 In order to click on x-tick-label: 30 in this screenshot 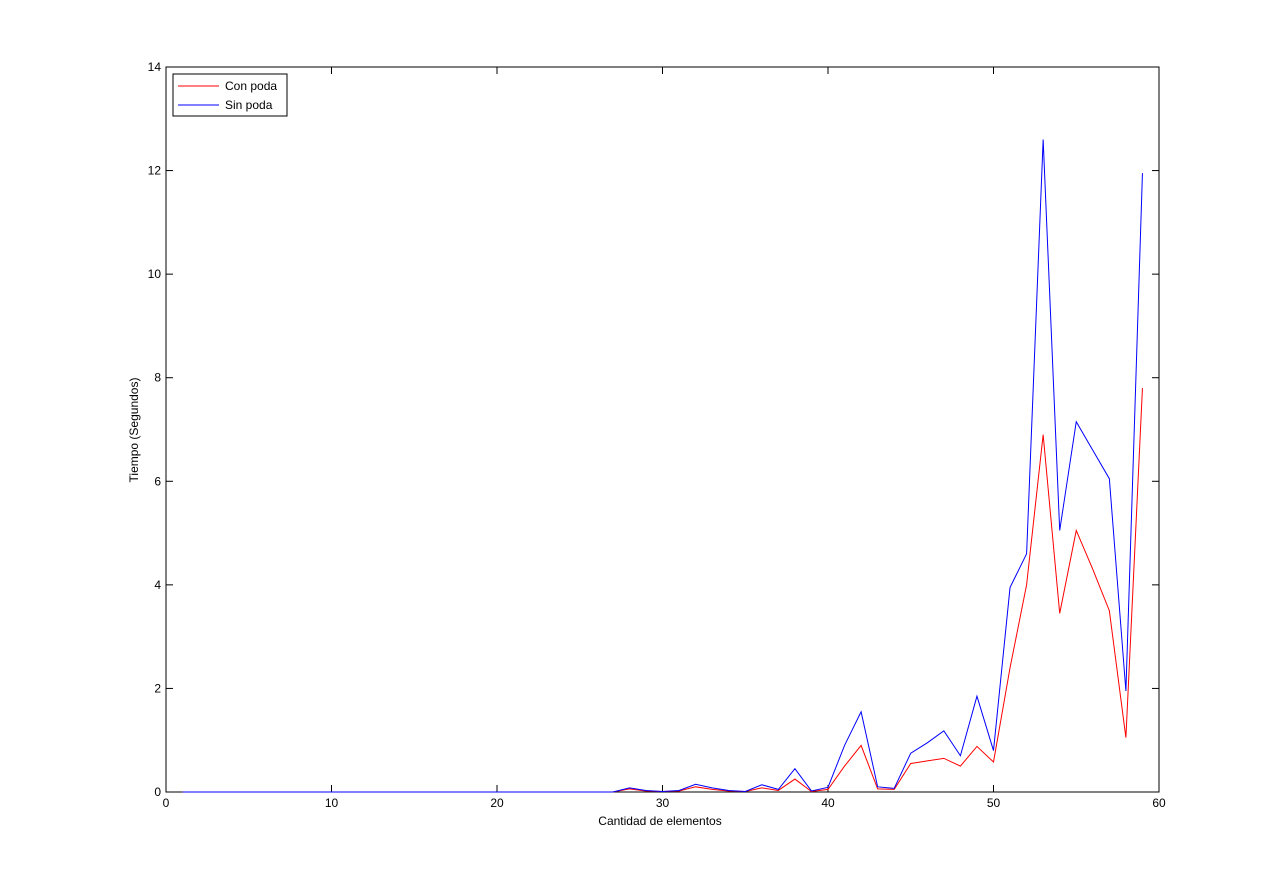, I will do `click(663, 803)`.